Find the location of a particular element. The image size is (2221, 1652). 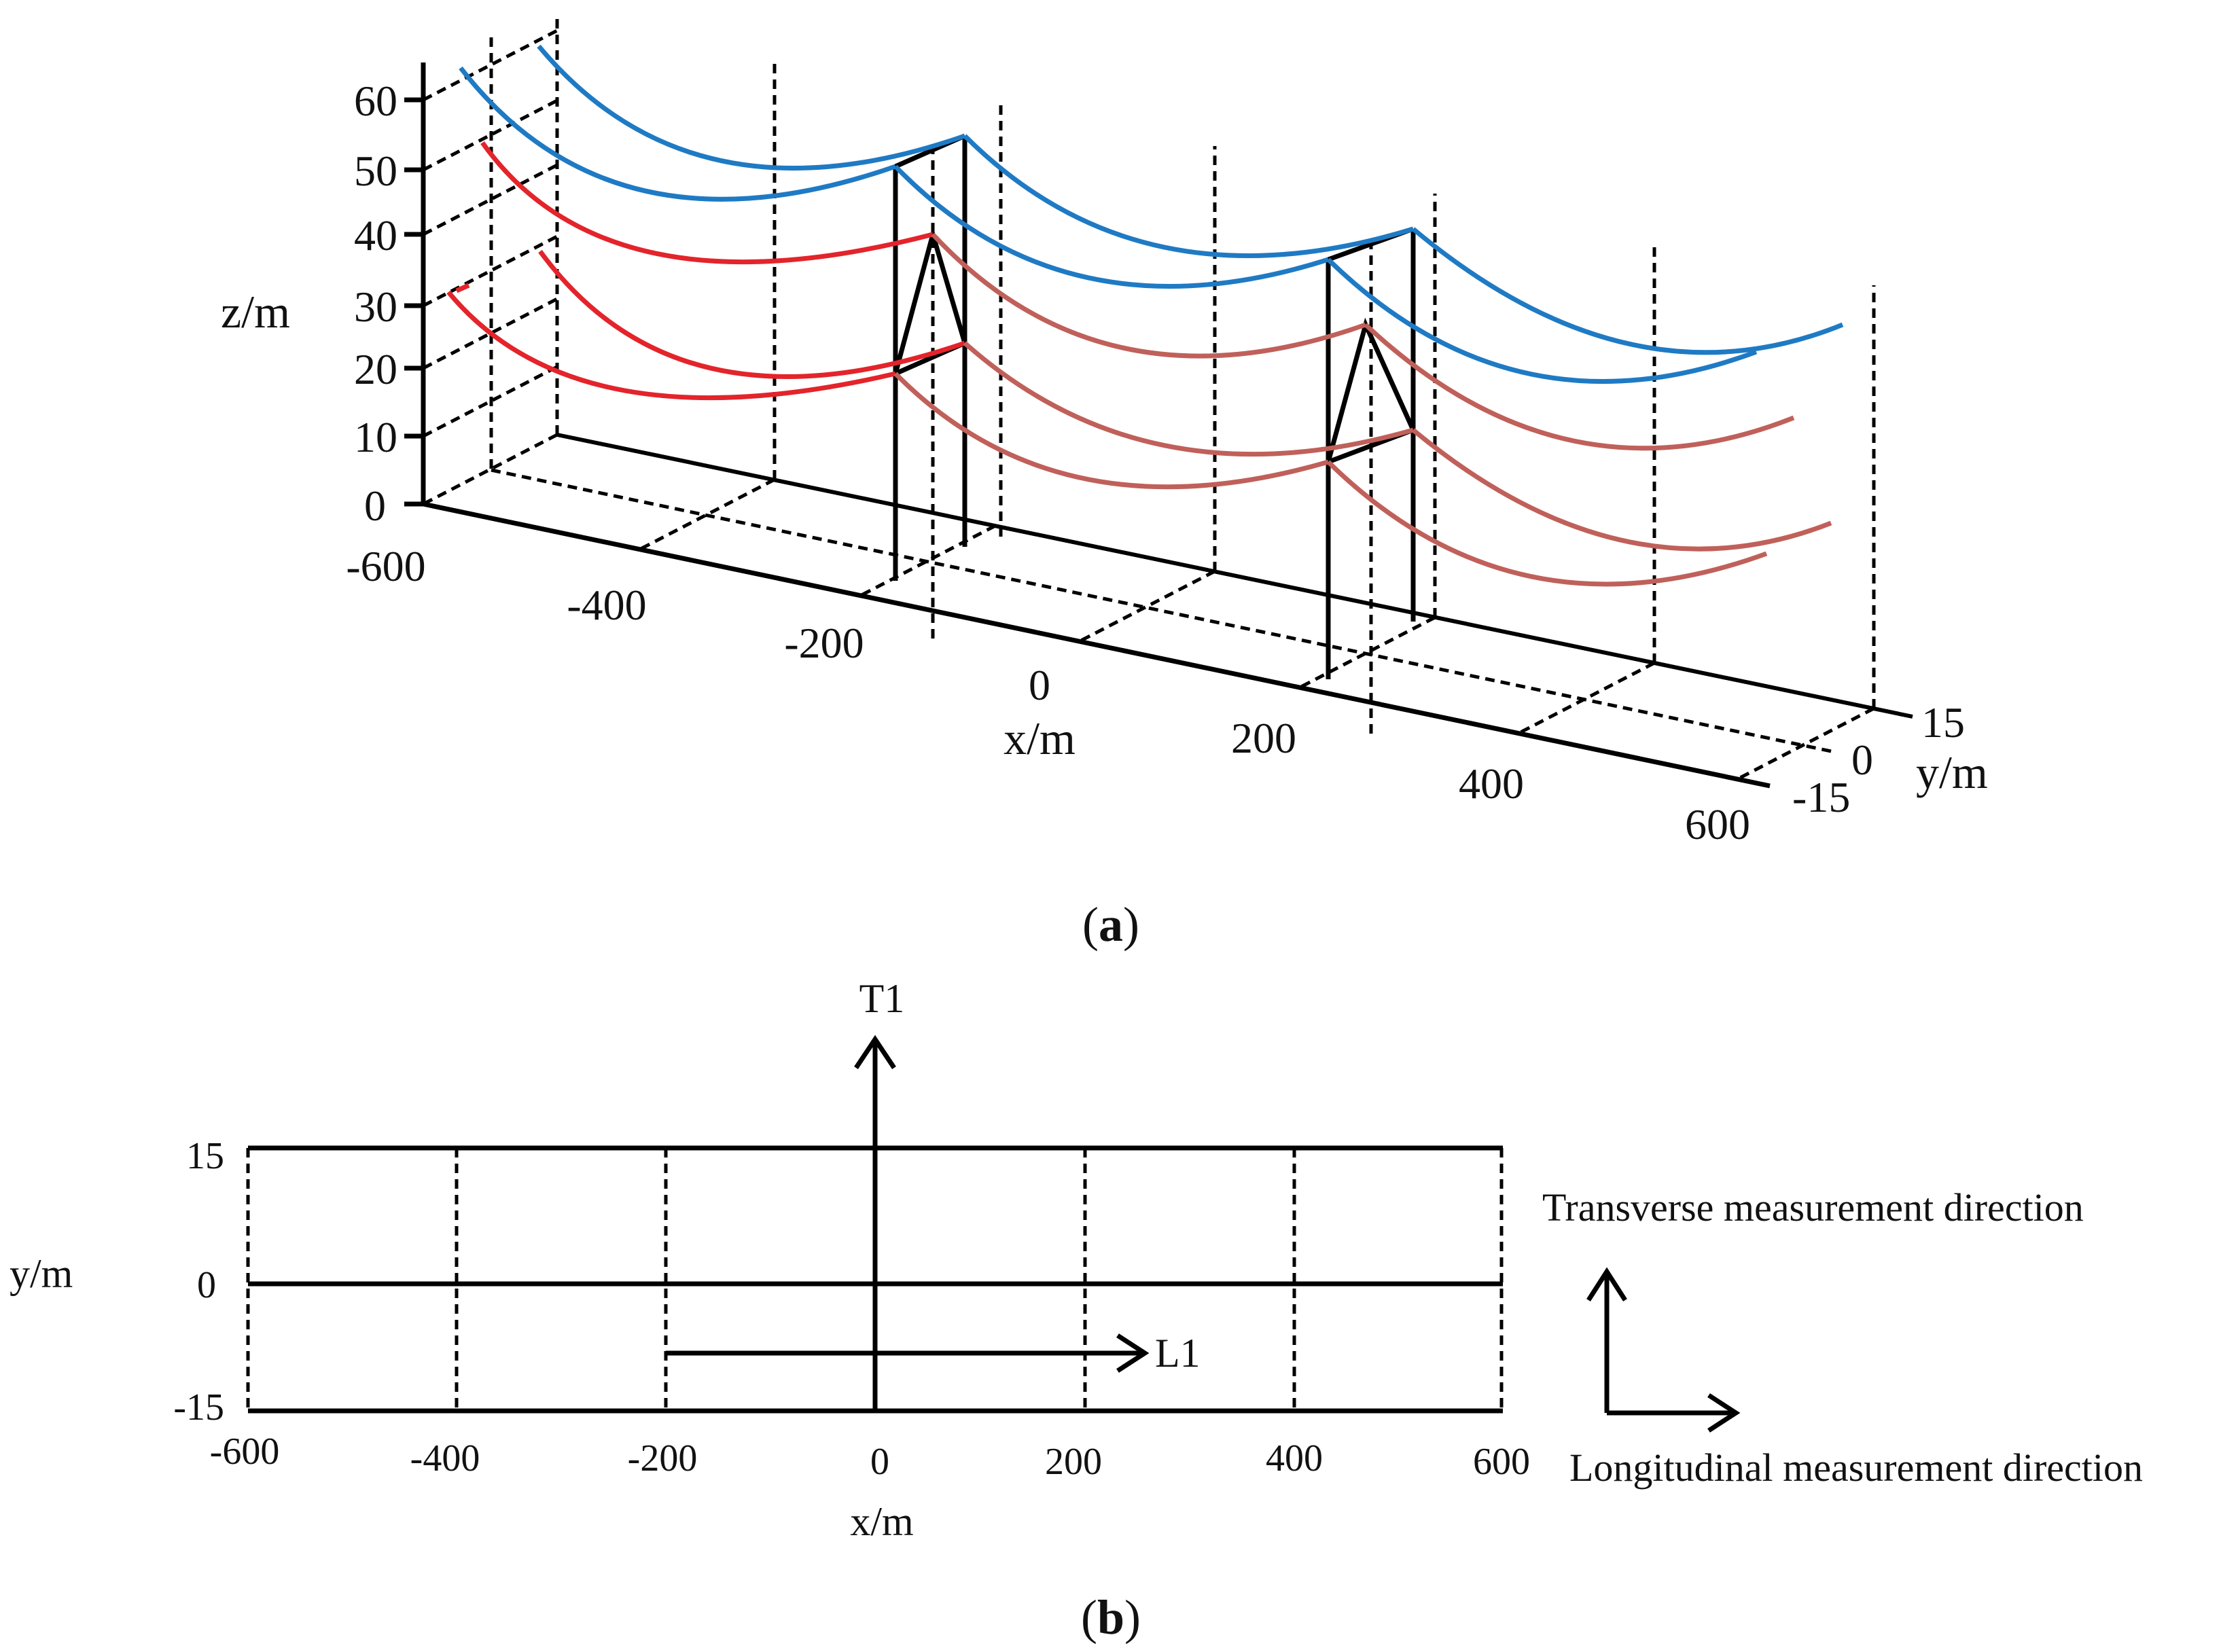

z-tick-30: 30 is located at coordinates (375, 307).